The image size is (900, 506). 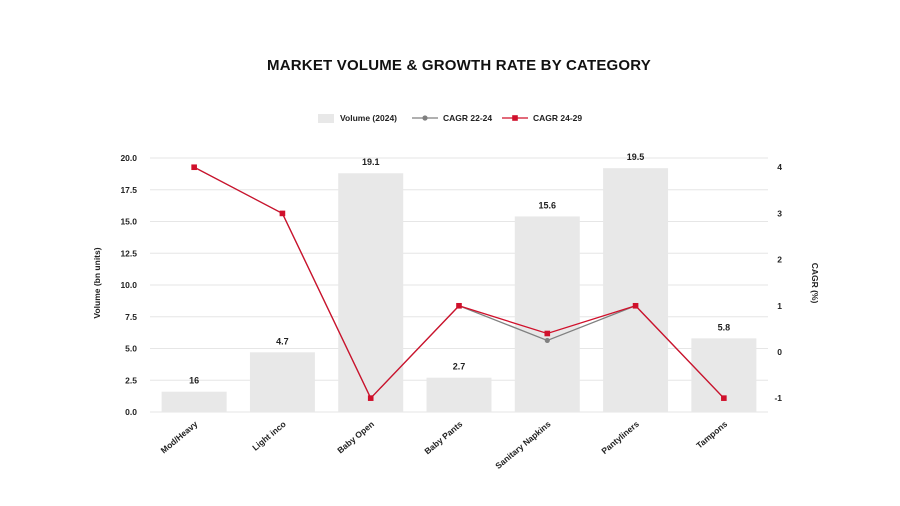 I want to click on bar-data-label: 15.6, so click(x=548, y=205).